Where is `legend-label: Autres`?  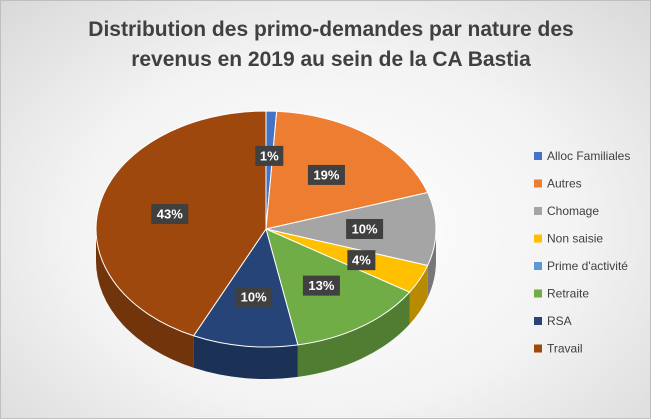 legend-label: Autres is located at coordinates (564, 184).